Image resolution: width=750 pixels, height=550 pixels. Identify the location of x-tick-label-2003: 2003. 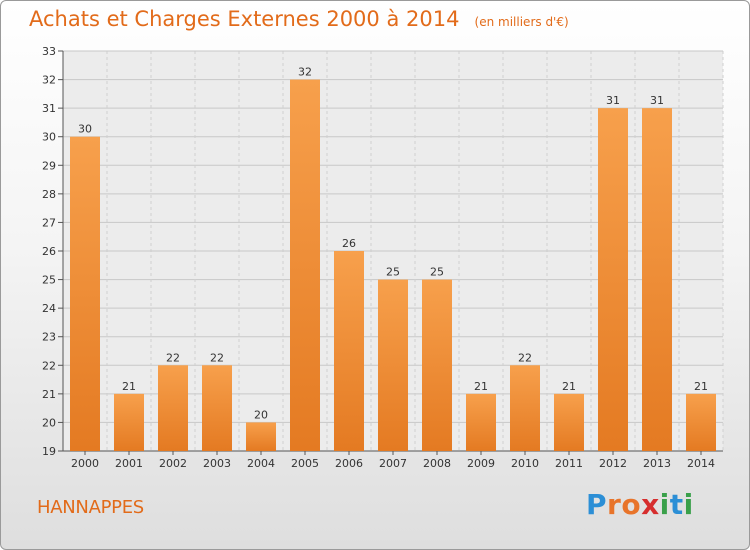
(217, 463).